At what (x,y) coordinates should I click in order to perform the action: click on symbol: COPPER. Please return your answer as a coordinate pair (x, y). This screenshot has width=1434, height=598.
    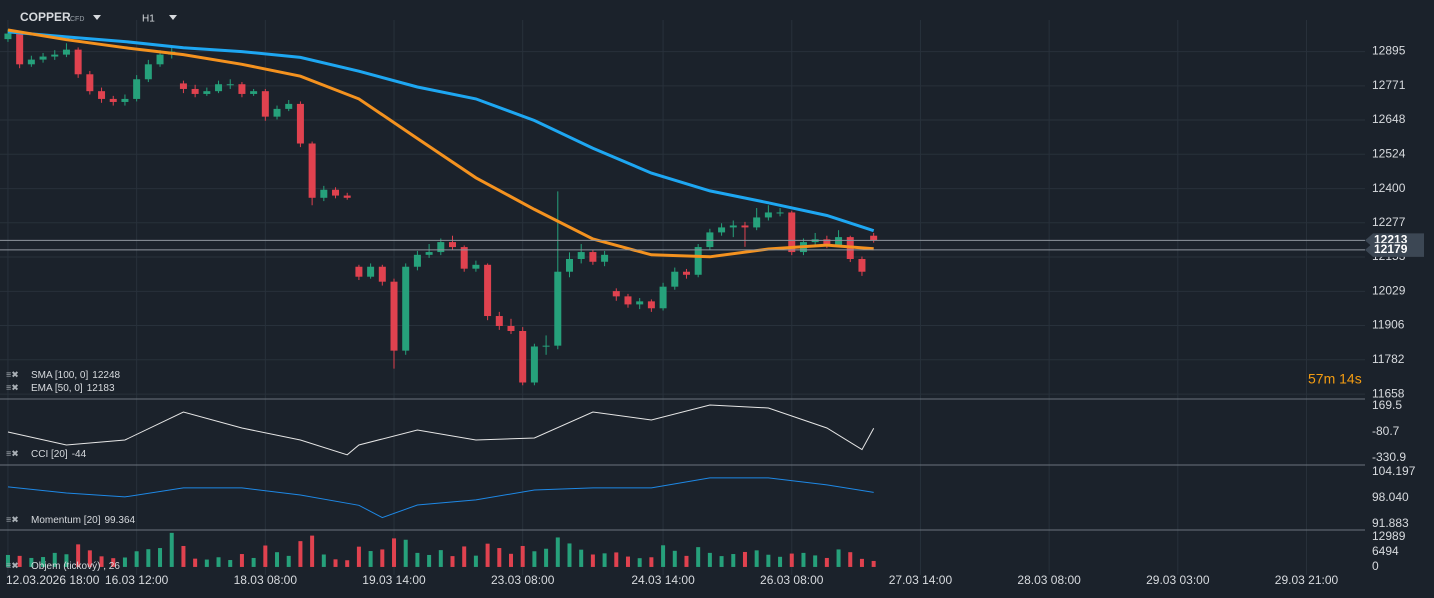
    Looking at the image, I should click on (45, 17).